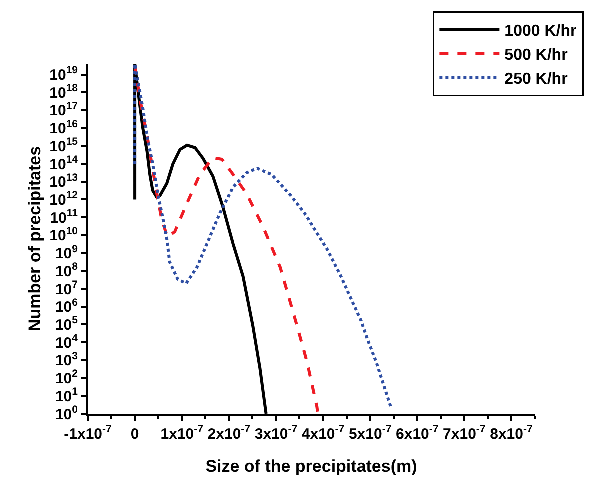  I want to click on legend-label: 1000 K/hr, so click(540, 31).